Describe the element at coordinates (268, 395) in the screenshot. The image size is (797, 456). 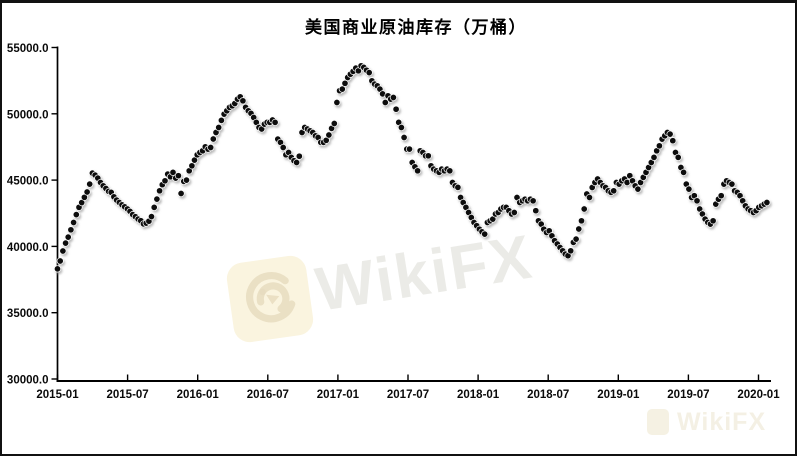
I see `x-tick-label: 2016-07` at that location.